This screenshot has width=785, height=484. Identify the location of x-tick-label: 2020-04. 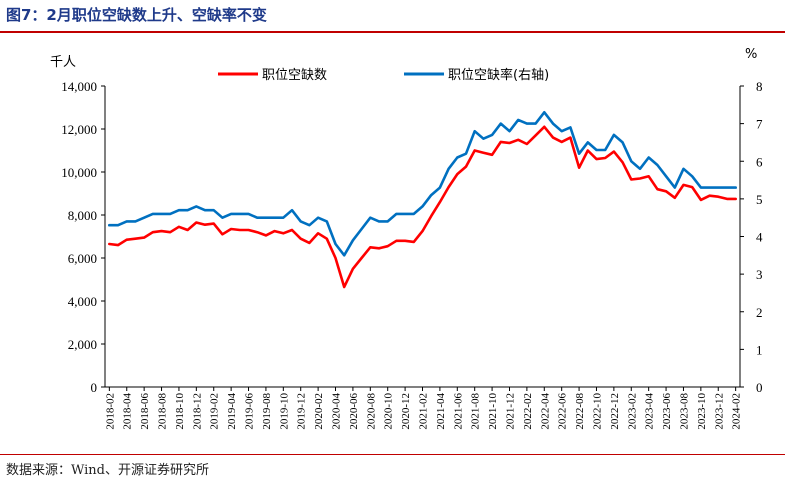
(337, 411).